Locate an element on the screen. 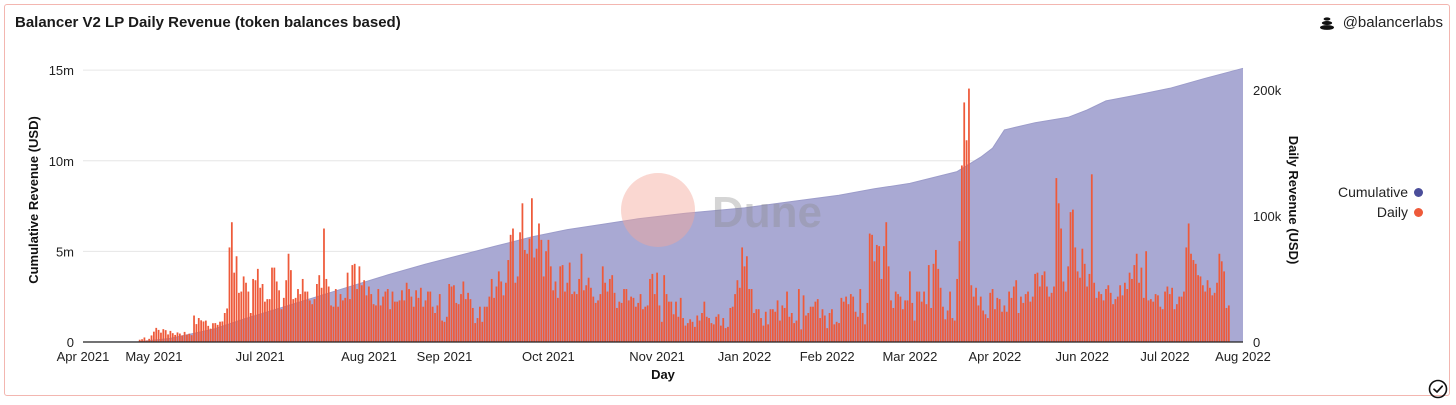  x-tick-label: Jul 2021 is located at coordinates (260, 356).